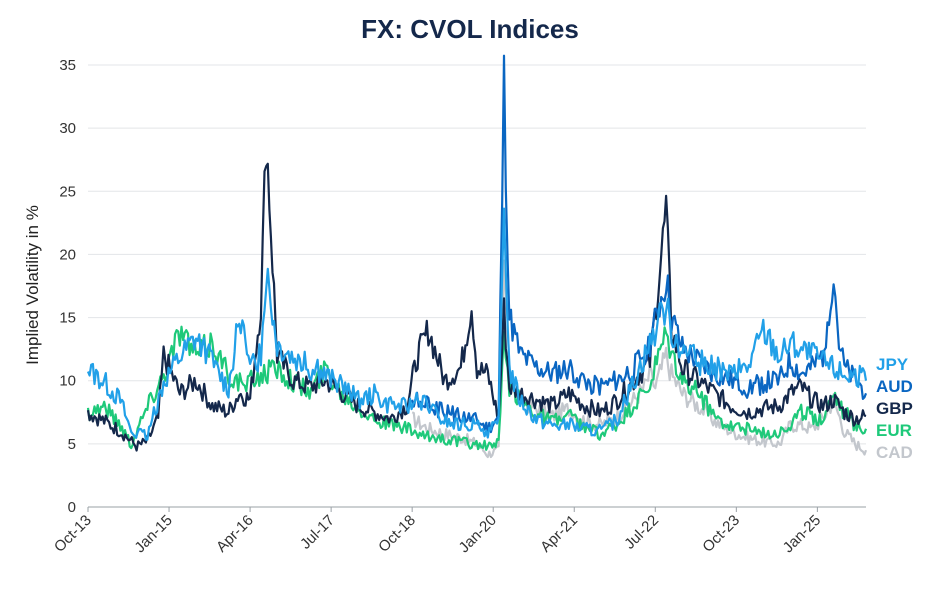 This screenshot has height=600, width=940. Describe the element at coordinates (67, 128) in the screenshot. I see `y-tick-label: 30` at that location.